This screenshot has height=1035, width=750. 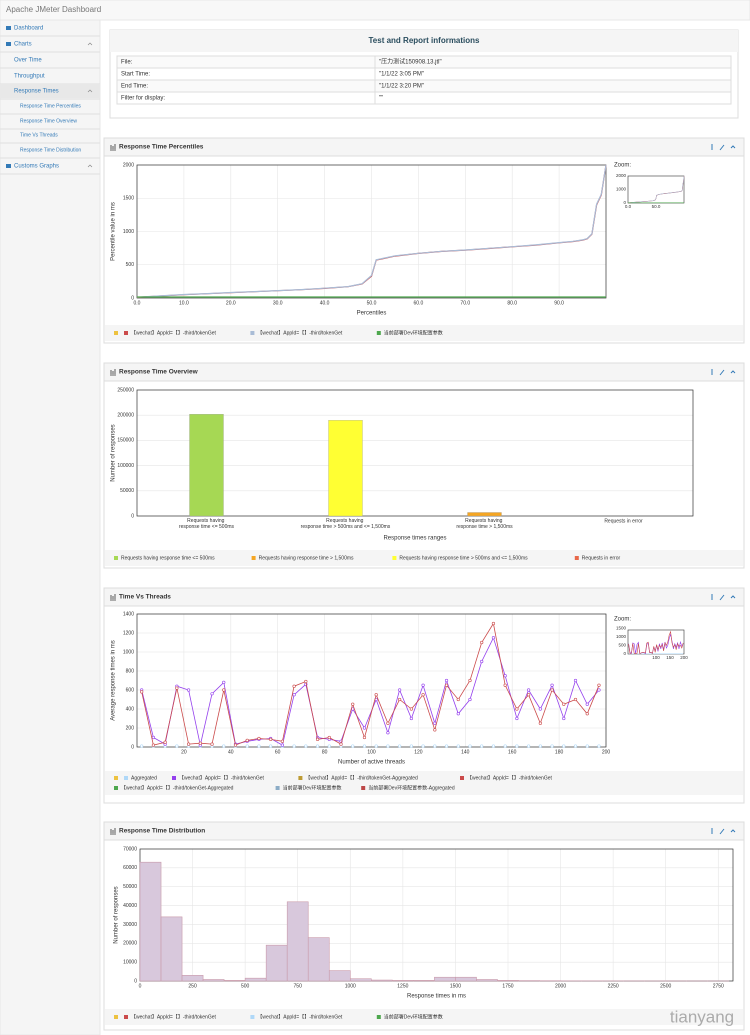 I want to click on zoom-y-tick: 0, so click(x=624, y=202).